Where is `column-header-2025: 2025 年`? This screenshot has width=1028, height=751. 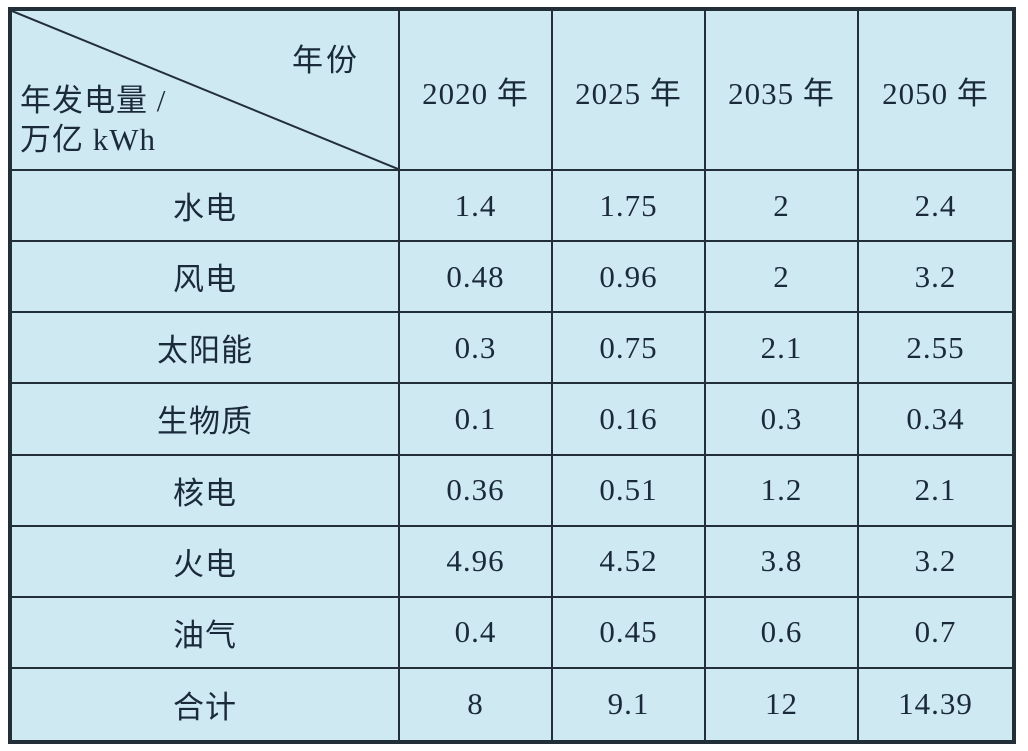
column-header-2025: 2025 年 is located at coordinates (629, 91).